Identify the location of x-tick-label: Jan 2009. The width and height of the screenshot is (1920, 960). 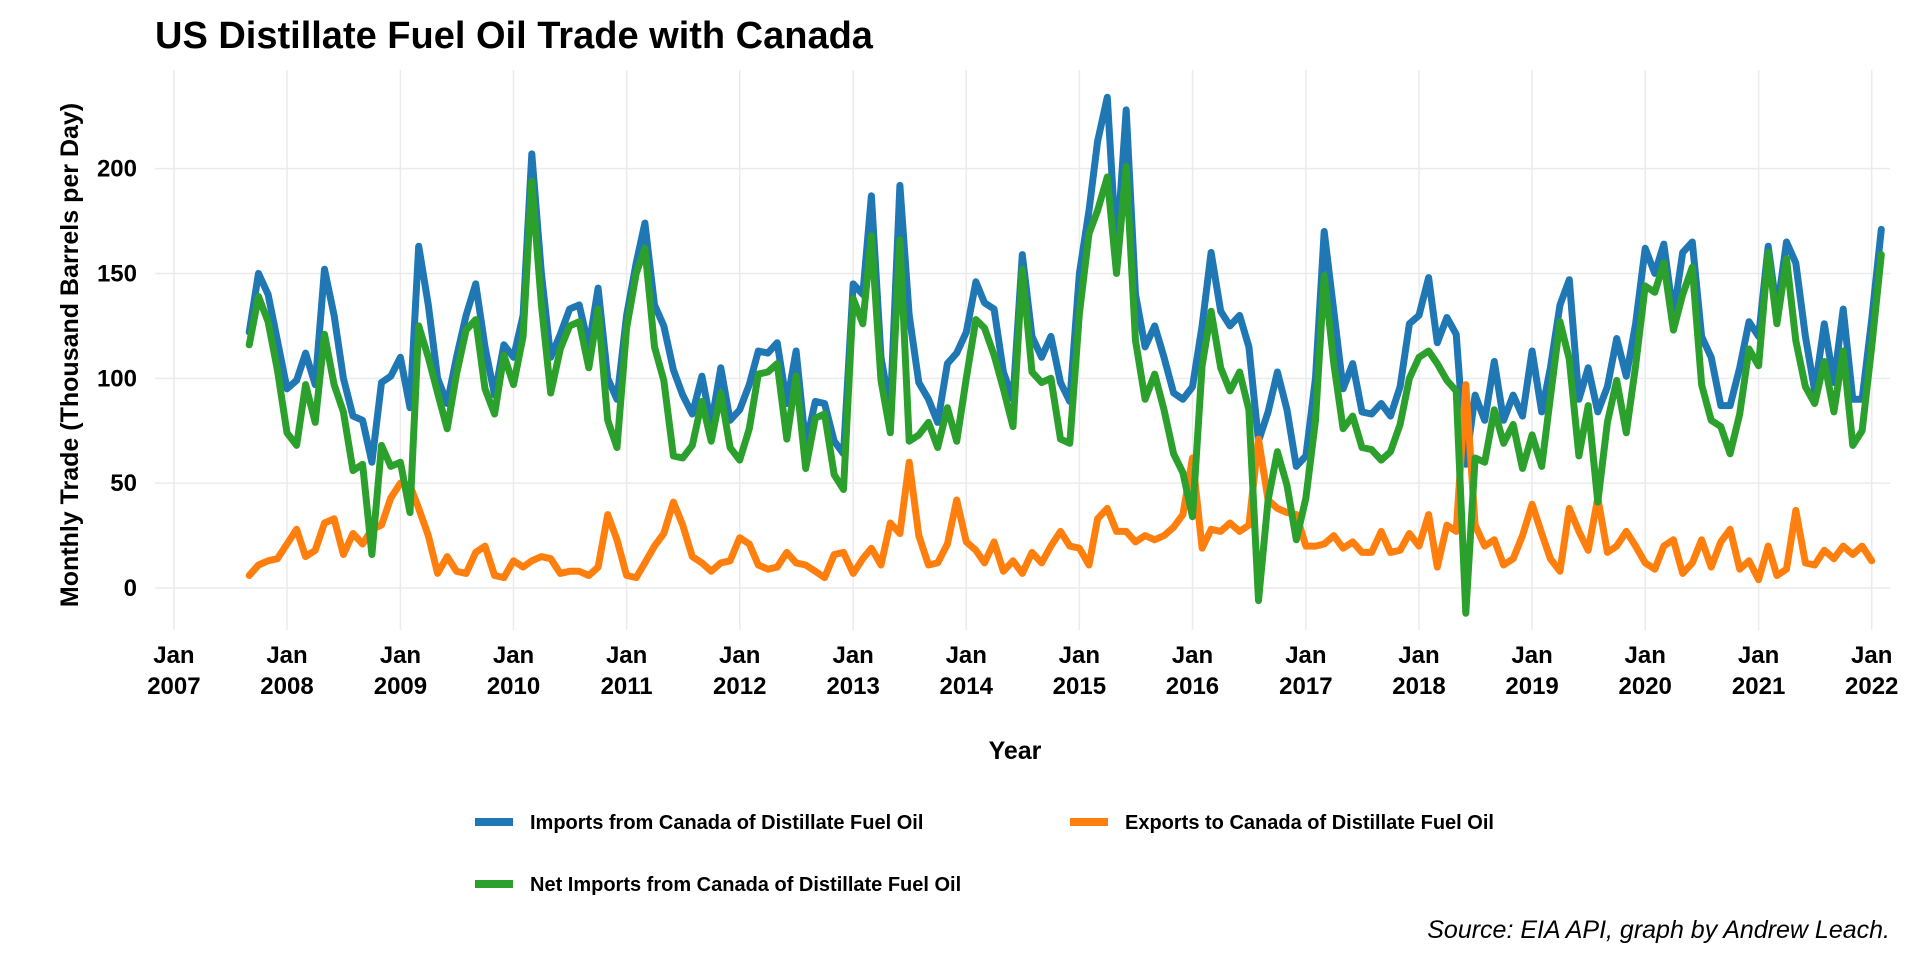
(400, 671).